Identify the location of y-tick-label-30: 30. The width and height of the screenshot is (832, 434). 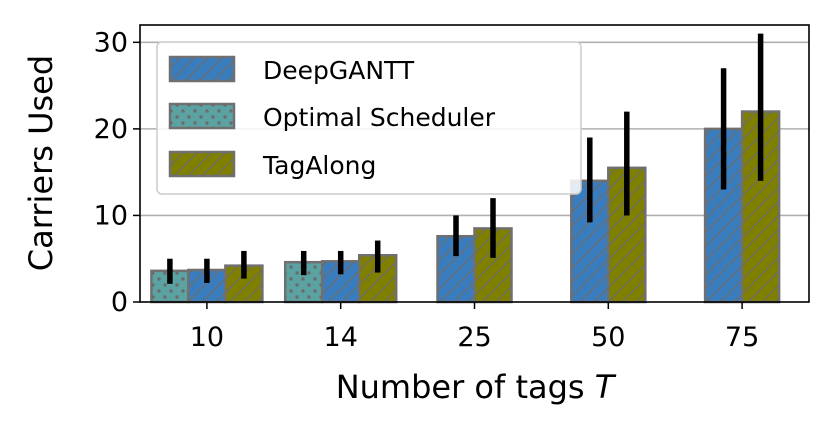
(111, 42).